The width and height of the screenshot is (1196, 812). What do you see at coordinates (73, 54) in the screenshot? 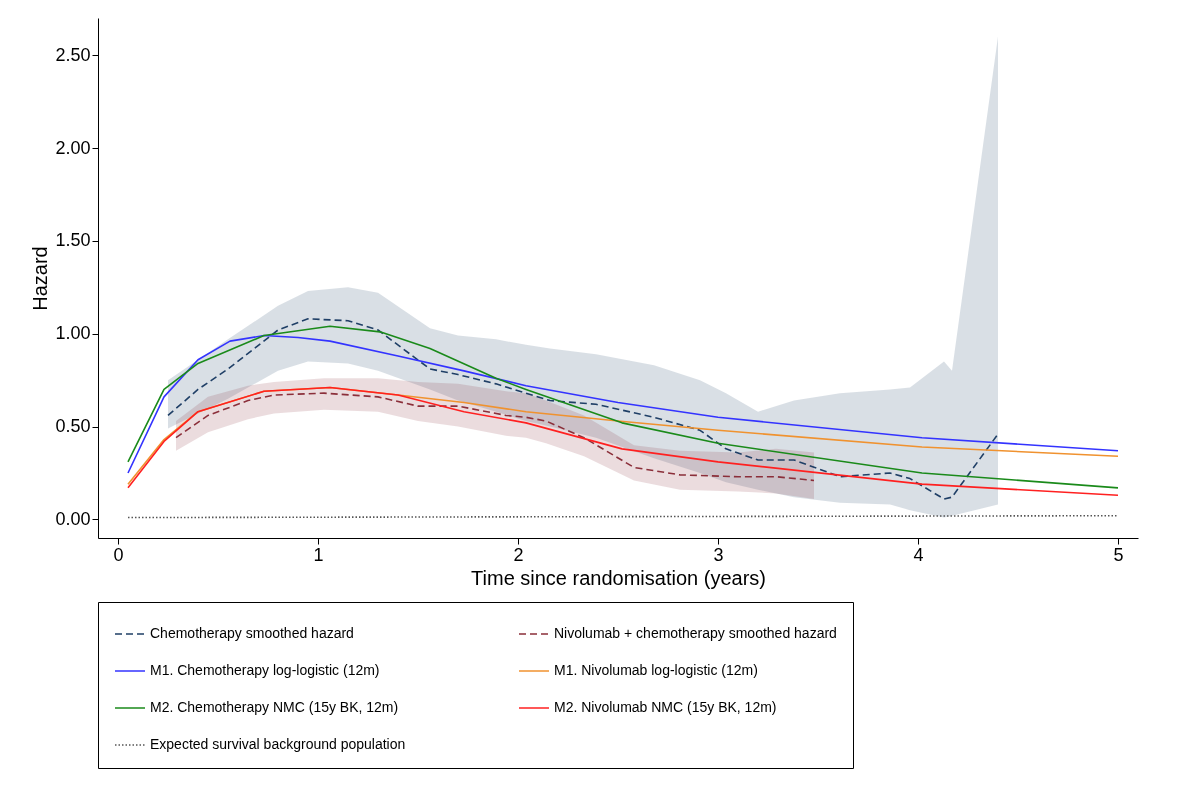
I see `y-tick-label: 2.50` at bounding box center [73, 54].